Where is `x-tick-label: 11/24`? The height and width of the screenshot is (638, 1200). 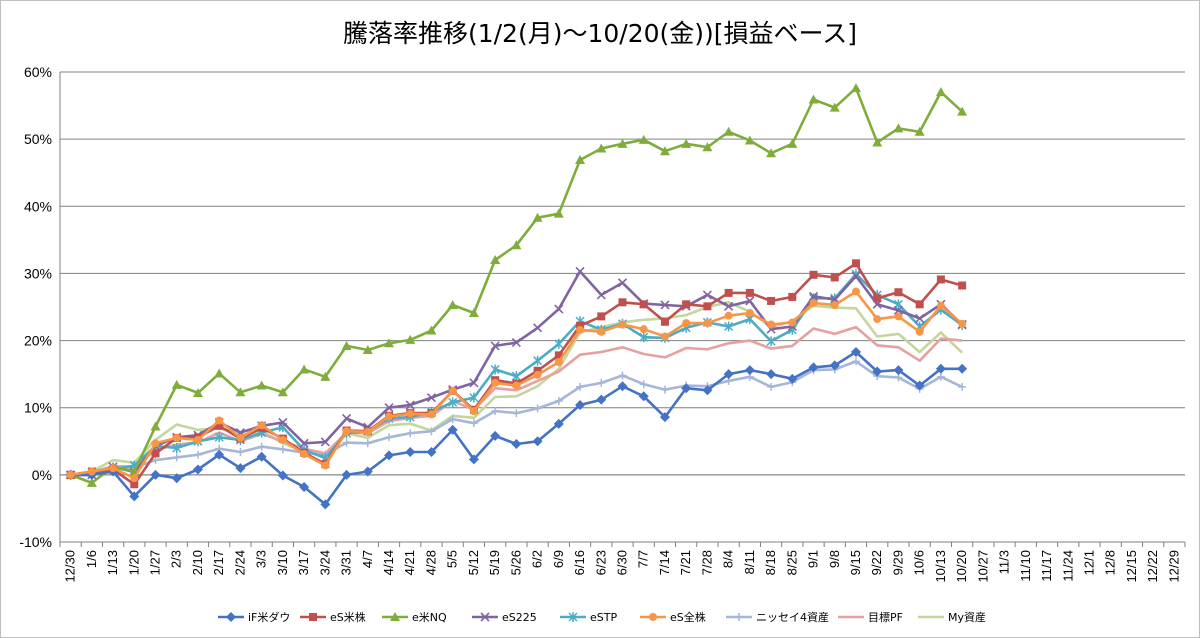 x-tick-label: 11/24 is located at coordinates (1067, 566).